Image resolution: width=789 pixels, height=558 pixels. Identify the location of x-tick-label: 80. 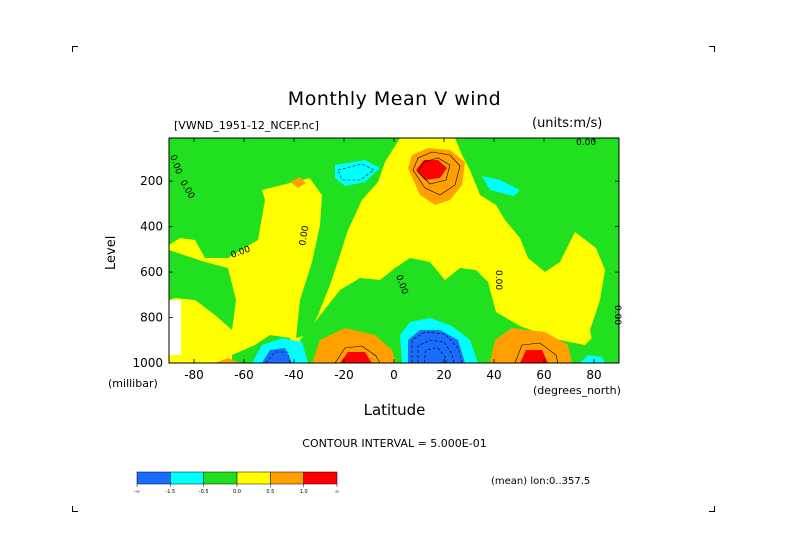
(593, 375).